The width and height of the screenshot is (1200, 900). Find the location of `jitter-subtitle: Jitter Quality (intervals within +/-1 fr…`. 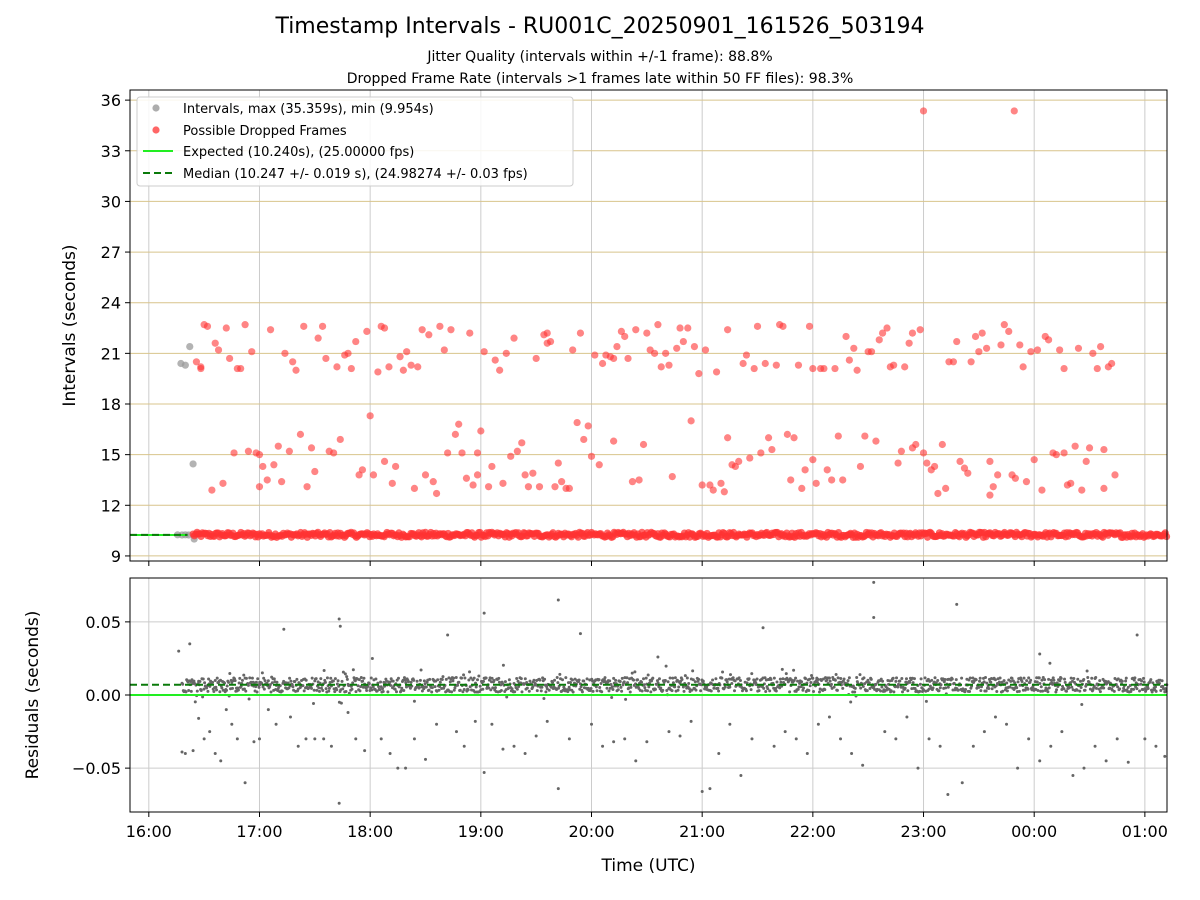

jitter-subtitle: Jitter Quality (intervals within +/-1 fr… is located at coordinates (600, 57).